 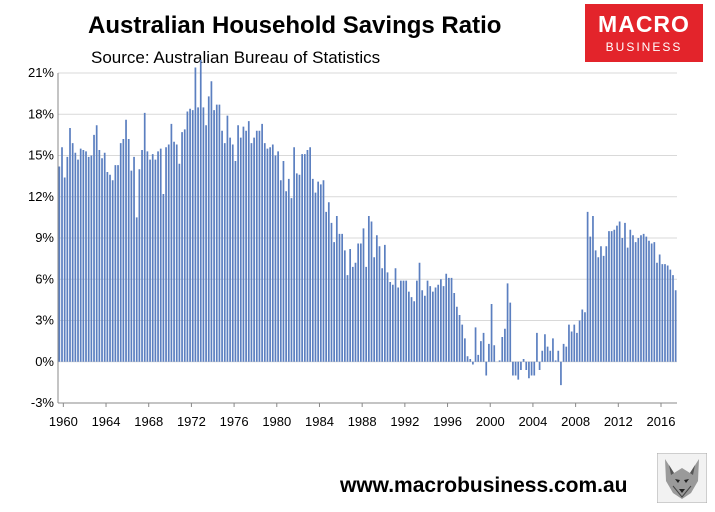 What do you see at coordinates (191, 421) in the screenshot?
I see `x-tick-label: 1972` at bounding box center [191, 421].